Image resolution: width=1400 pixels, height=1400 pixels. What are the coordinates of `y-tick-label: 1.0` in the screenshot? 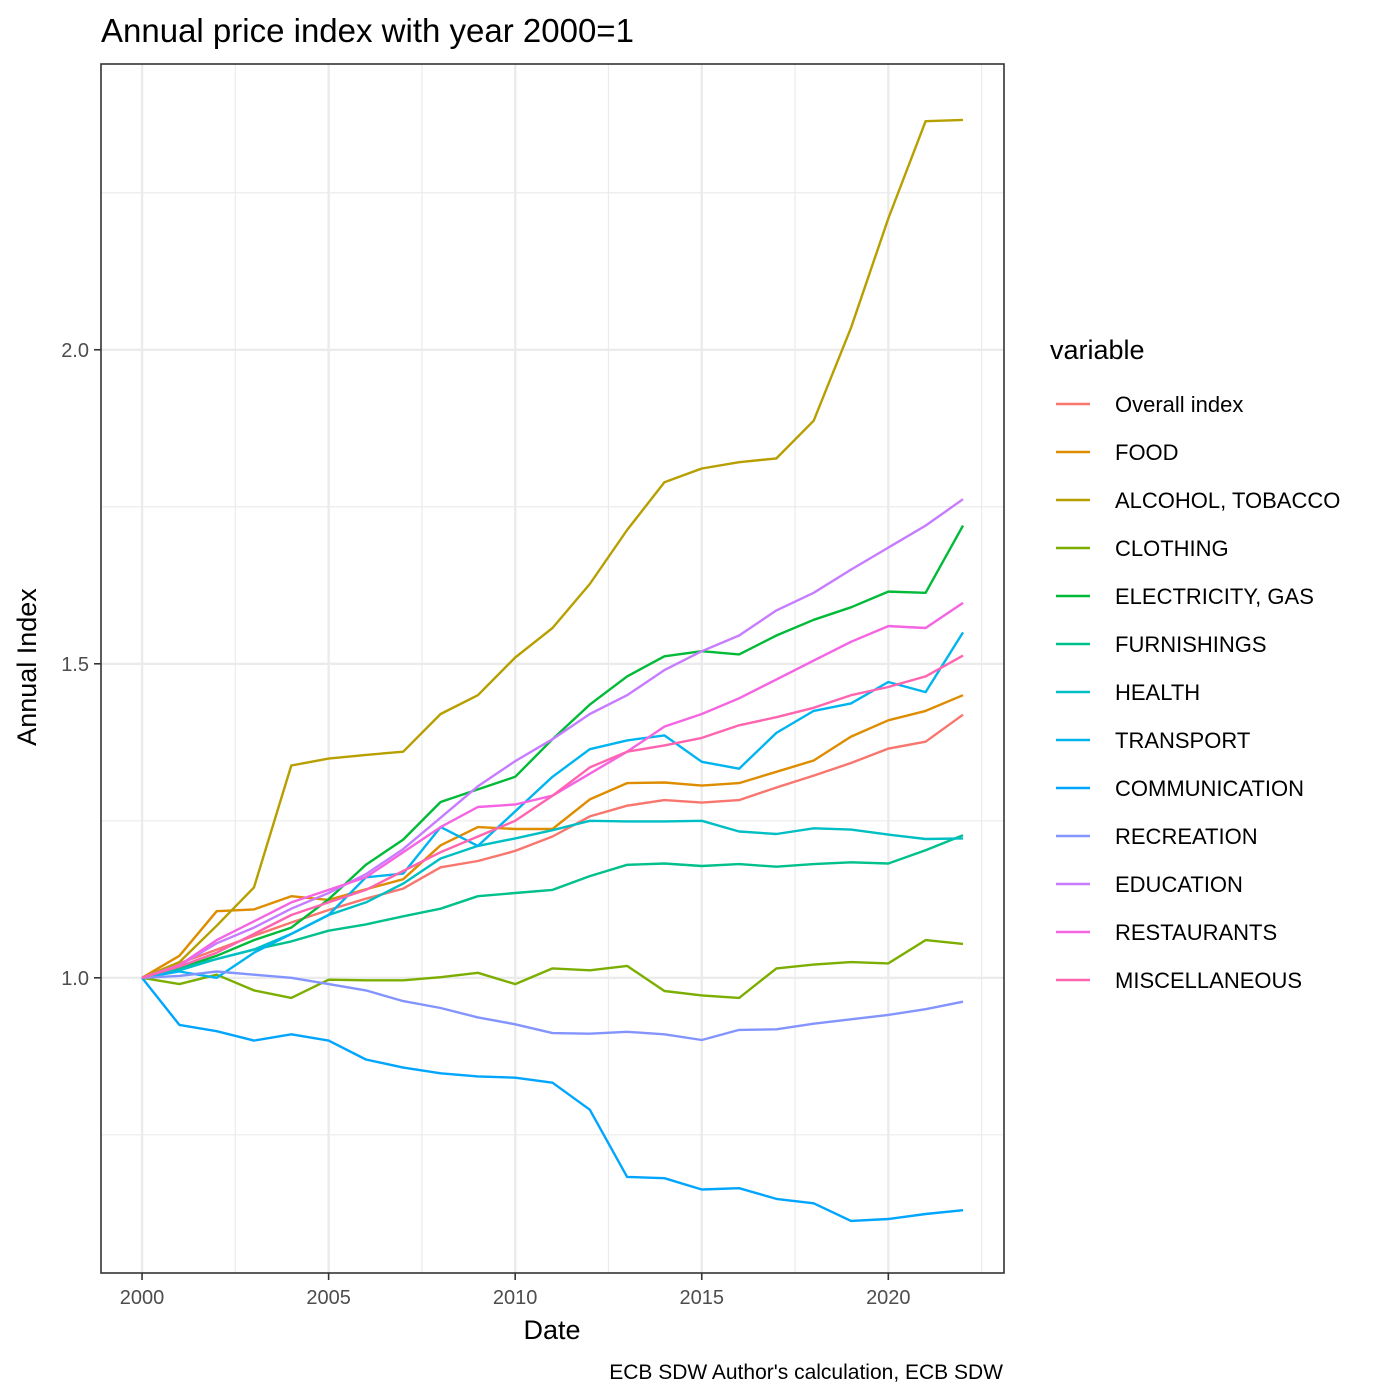 It's located at (75, 979).